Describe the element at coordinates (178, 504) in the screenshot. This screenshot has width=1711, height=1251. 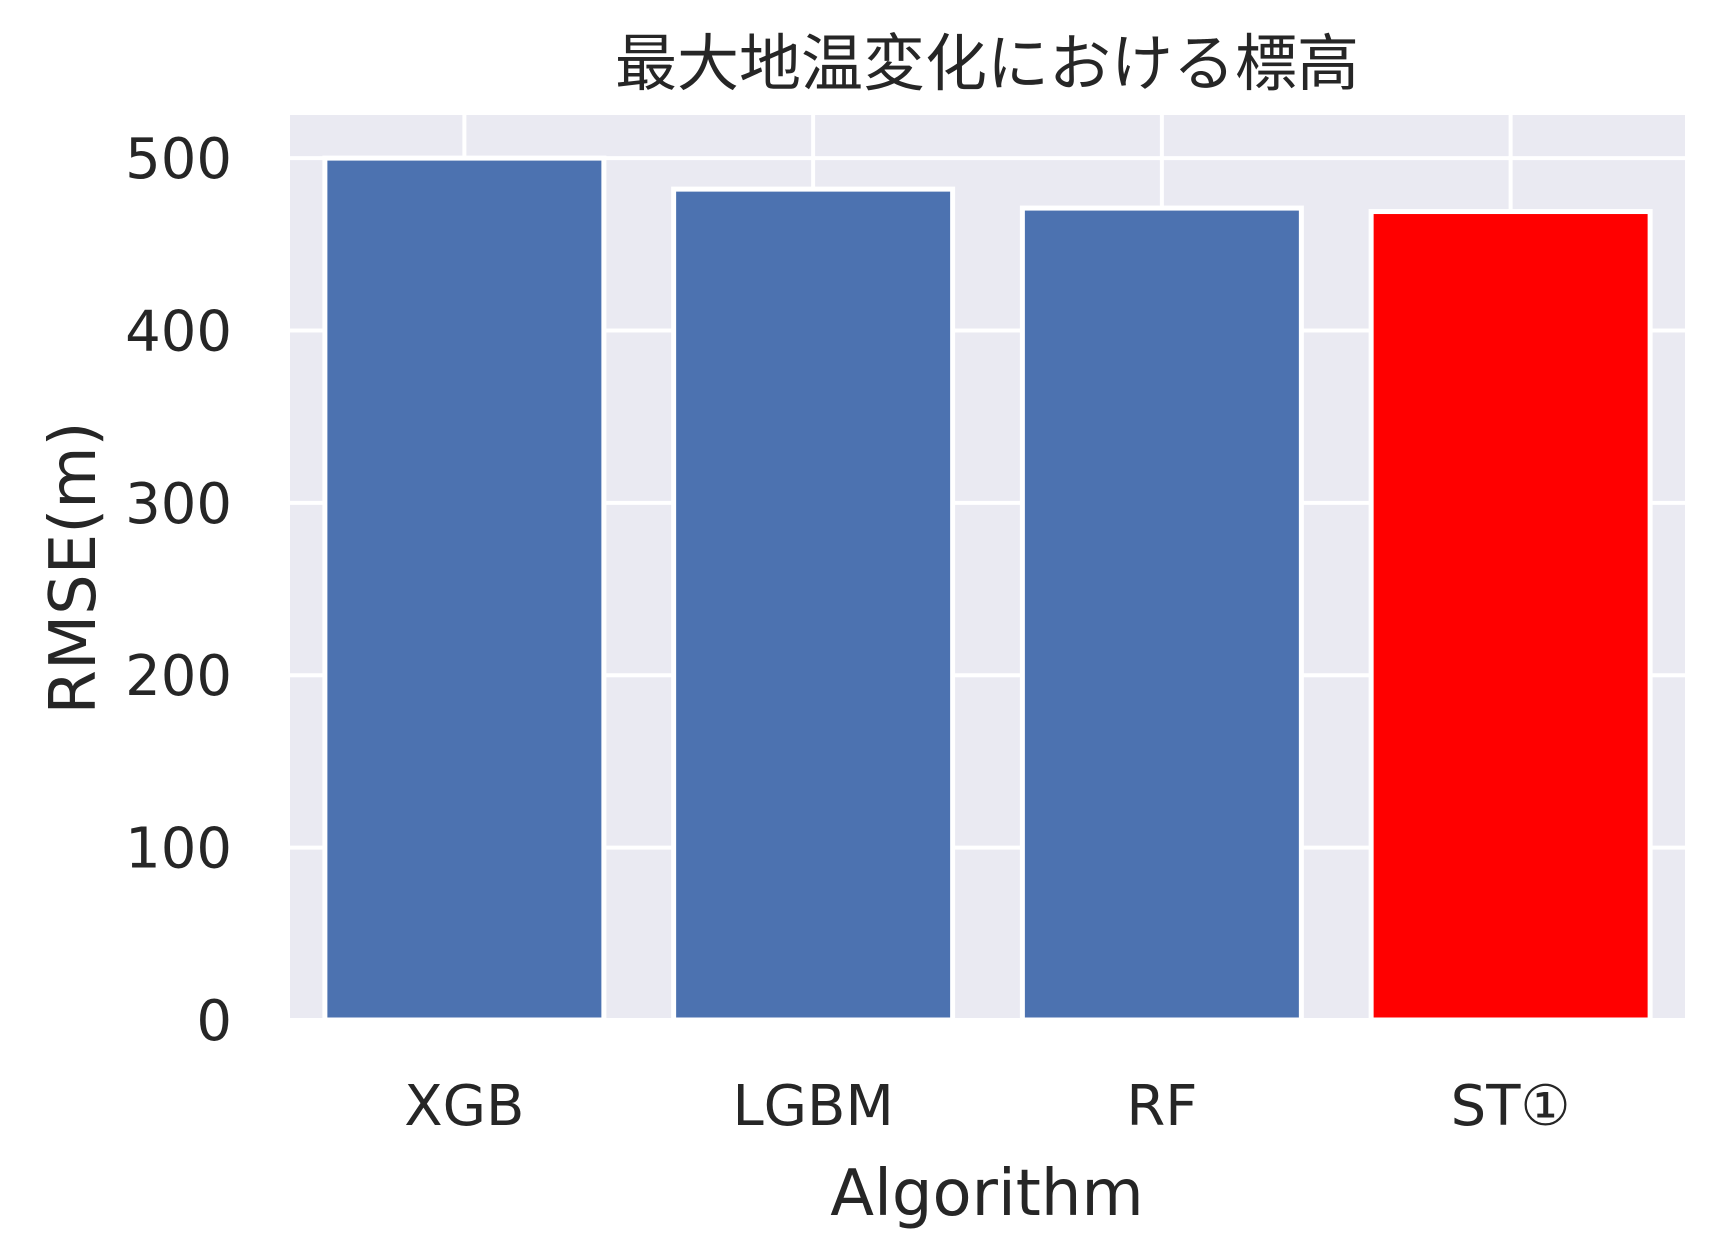
I see `y-tick-label: 300` at that location.